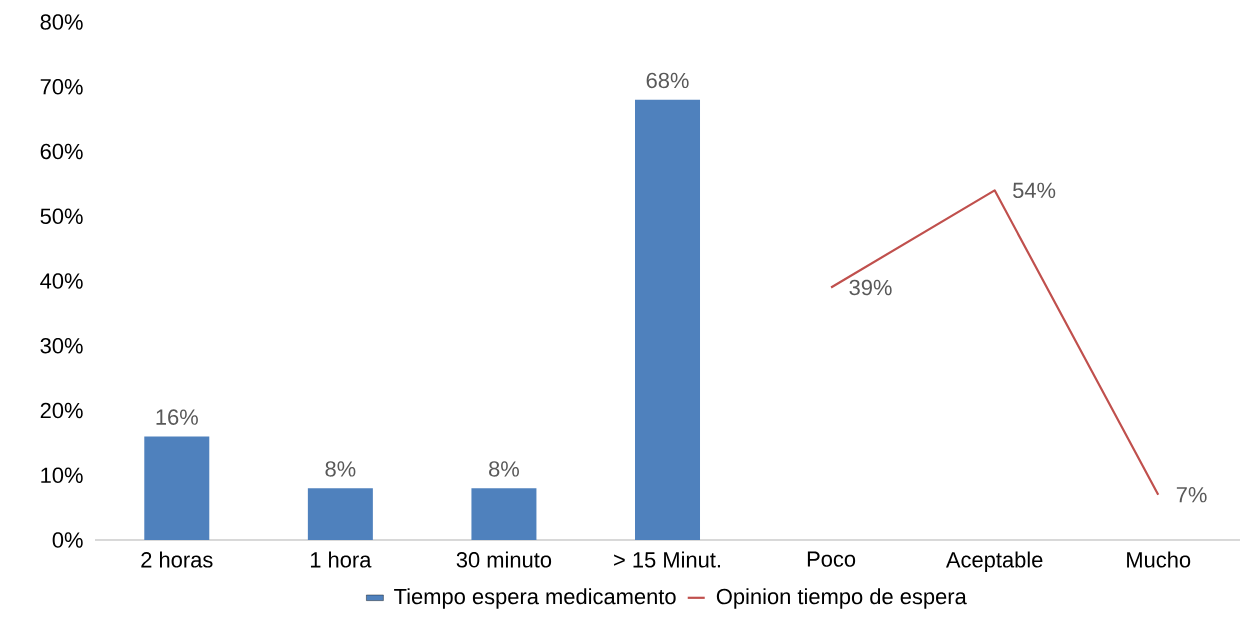  Describe the element at coordinates (61, 86) in the screenshot. I see `y-tick-label: 70%` at that location.